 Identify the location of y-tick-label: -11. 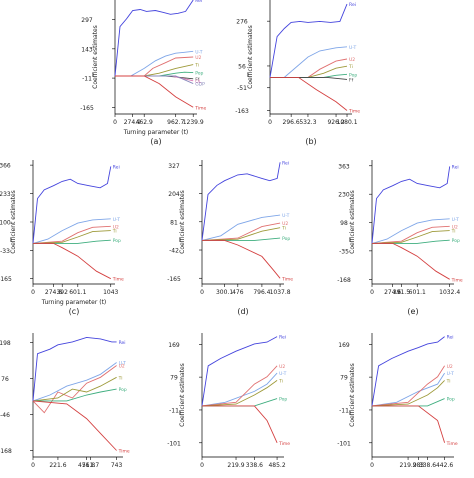
(174, 410).